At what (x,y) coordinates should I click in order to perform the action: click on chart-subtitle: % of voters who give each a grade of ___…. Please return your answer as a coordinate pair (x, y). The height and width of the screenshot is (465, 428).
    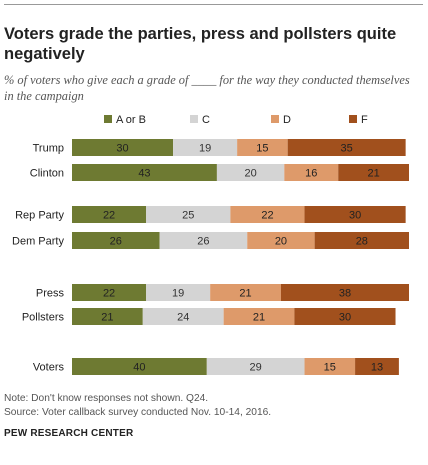
    Looking at the image, I should click on (207, 88).